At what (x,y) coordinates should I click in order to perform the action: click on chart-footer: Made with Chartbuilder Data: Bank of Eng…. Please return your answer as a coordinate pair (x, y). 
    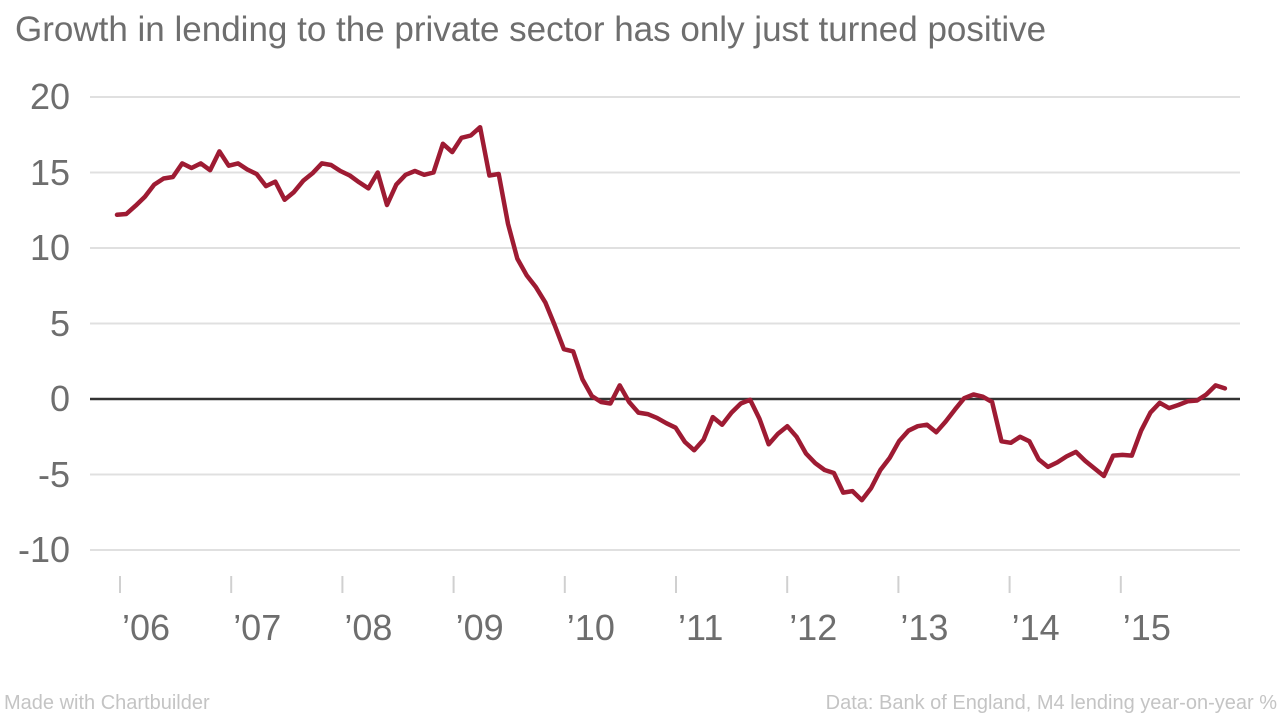
    Looking at the image, I should click on (640, 703).